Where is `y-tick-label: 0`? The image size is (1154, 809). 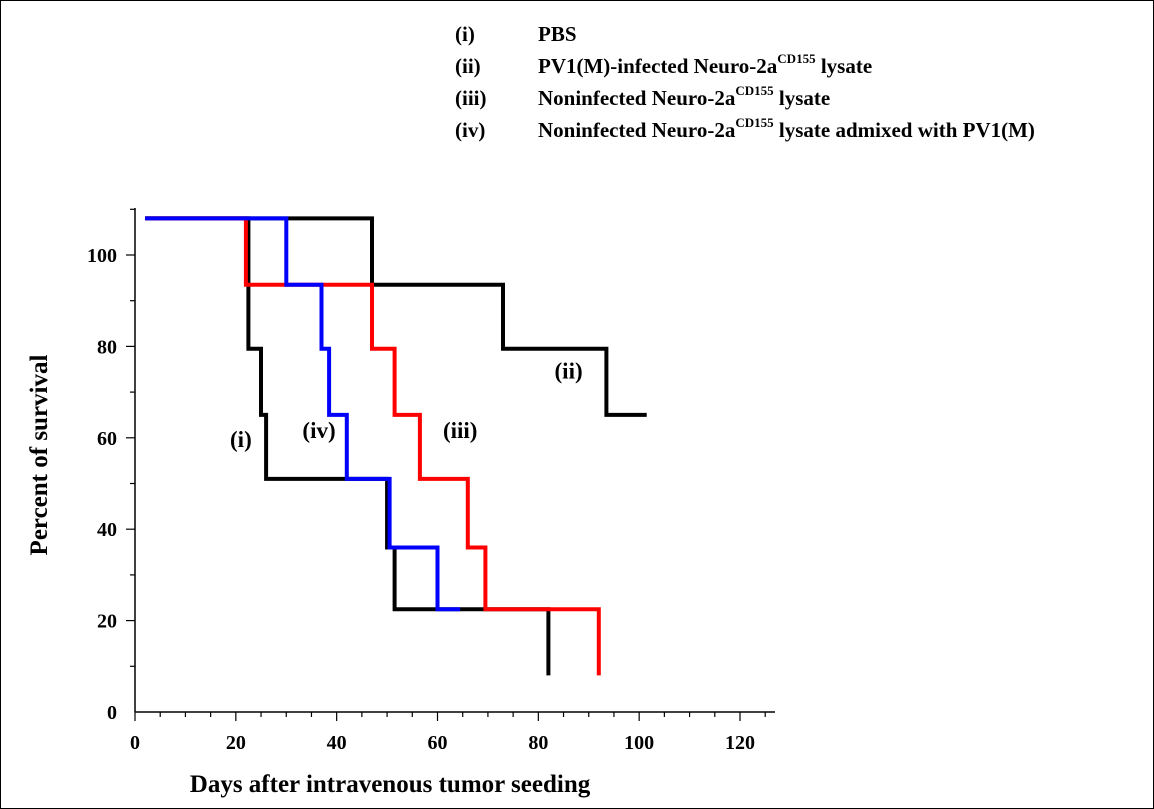
y-tick-label: 0 is located at coordinates (112, 713).